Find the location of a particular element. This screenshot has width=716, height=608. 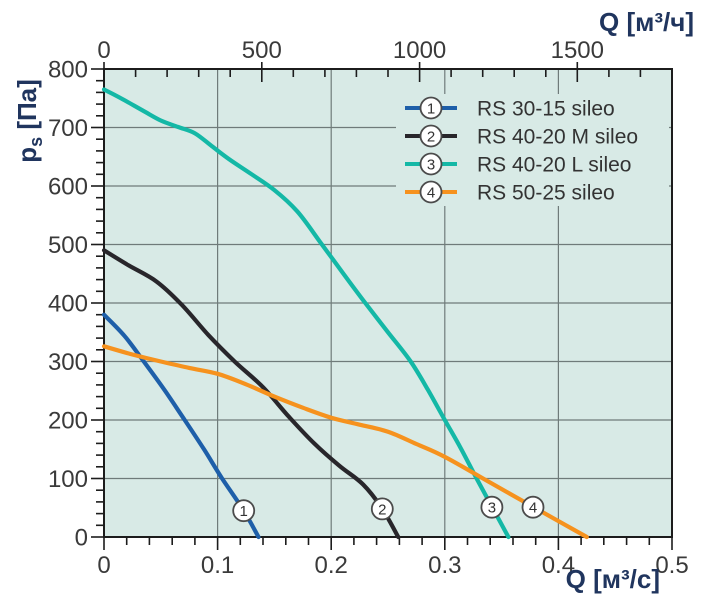

curve-markers-layer: 1 2 3 4 is located at coordinates (388, 509).